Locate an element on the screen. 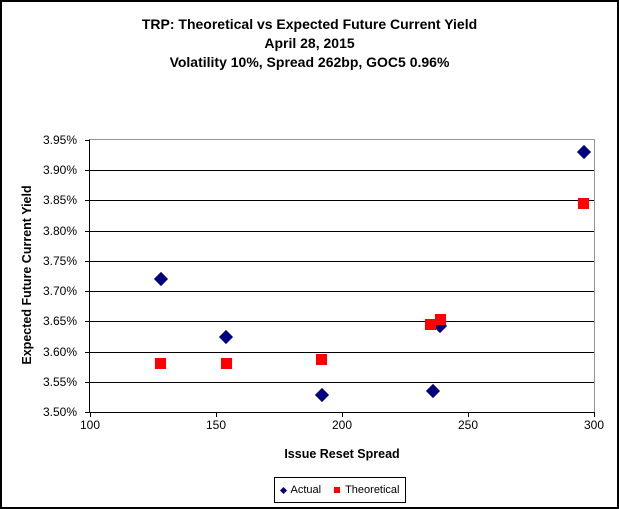 This screenshot has height=509, width=619. theoretical-square-icon is located at coordinates (337, 490).